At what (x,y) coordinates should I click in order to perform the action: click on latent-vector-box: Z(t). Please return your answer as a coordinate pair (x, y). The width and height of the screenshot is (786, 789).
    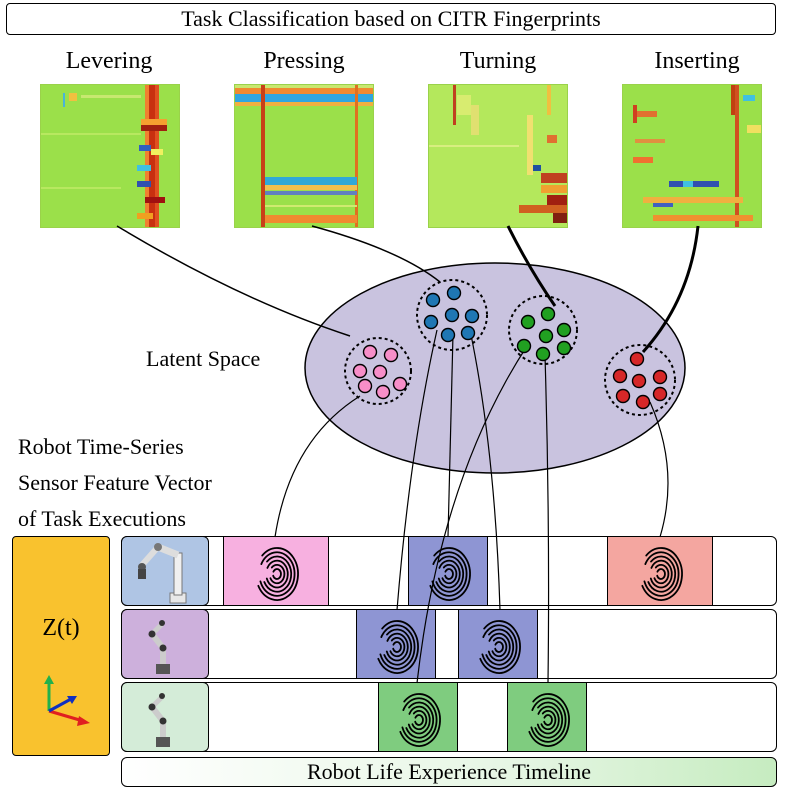
    Looking at the image, I should click on (61, 646).